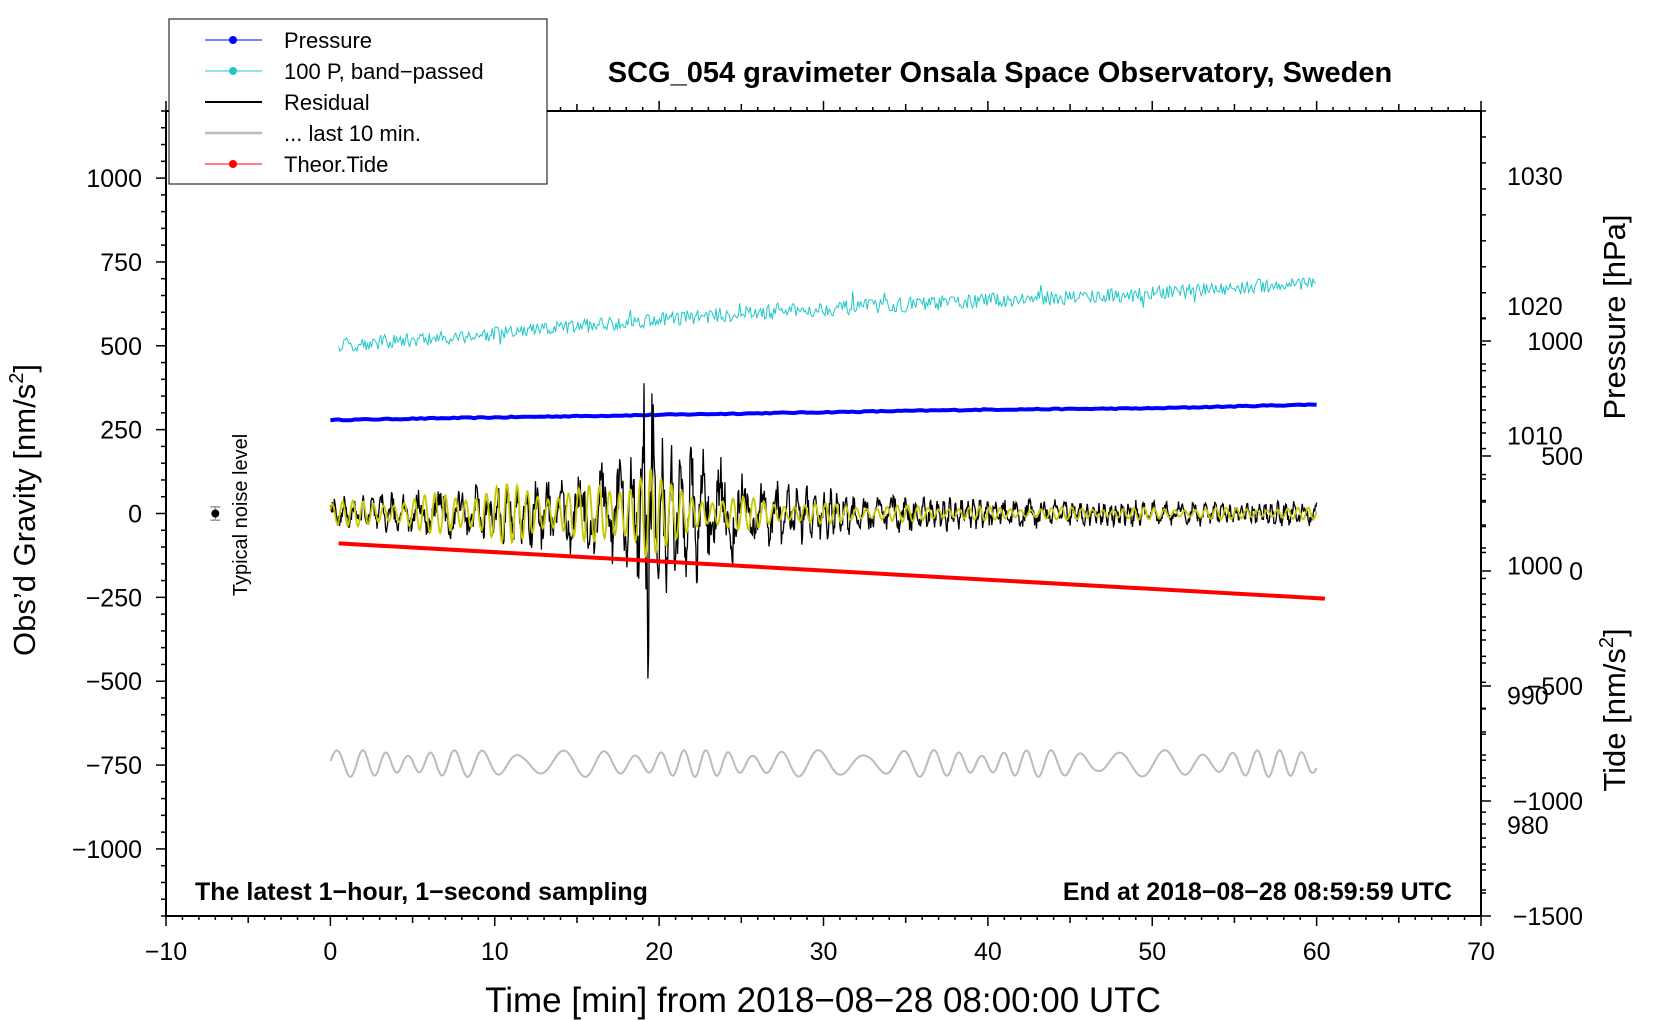  What do you see at coordinates (1555, 687) in the screenshot?
I see `y-tide-tick-label: −500` at bounding box center [1555, 687].